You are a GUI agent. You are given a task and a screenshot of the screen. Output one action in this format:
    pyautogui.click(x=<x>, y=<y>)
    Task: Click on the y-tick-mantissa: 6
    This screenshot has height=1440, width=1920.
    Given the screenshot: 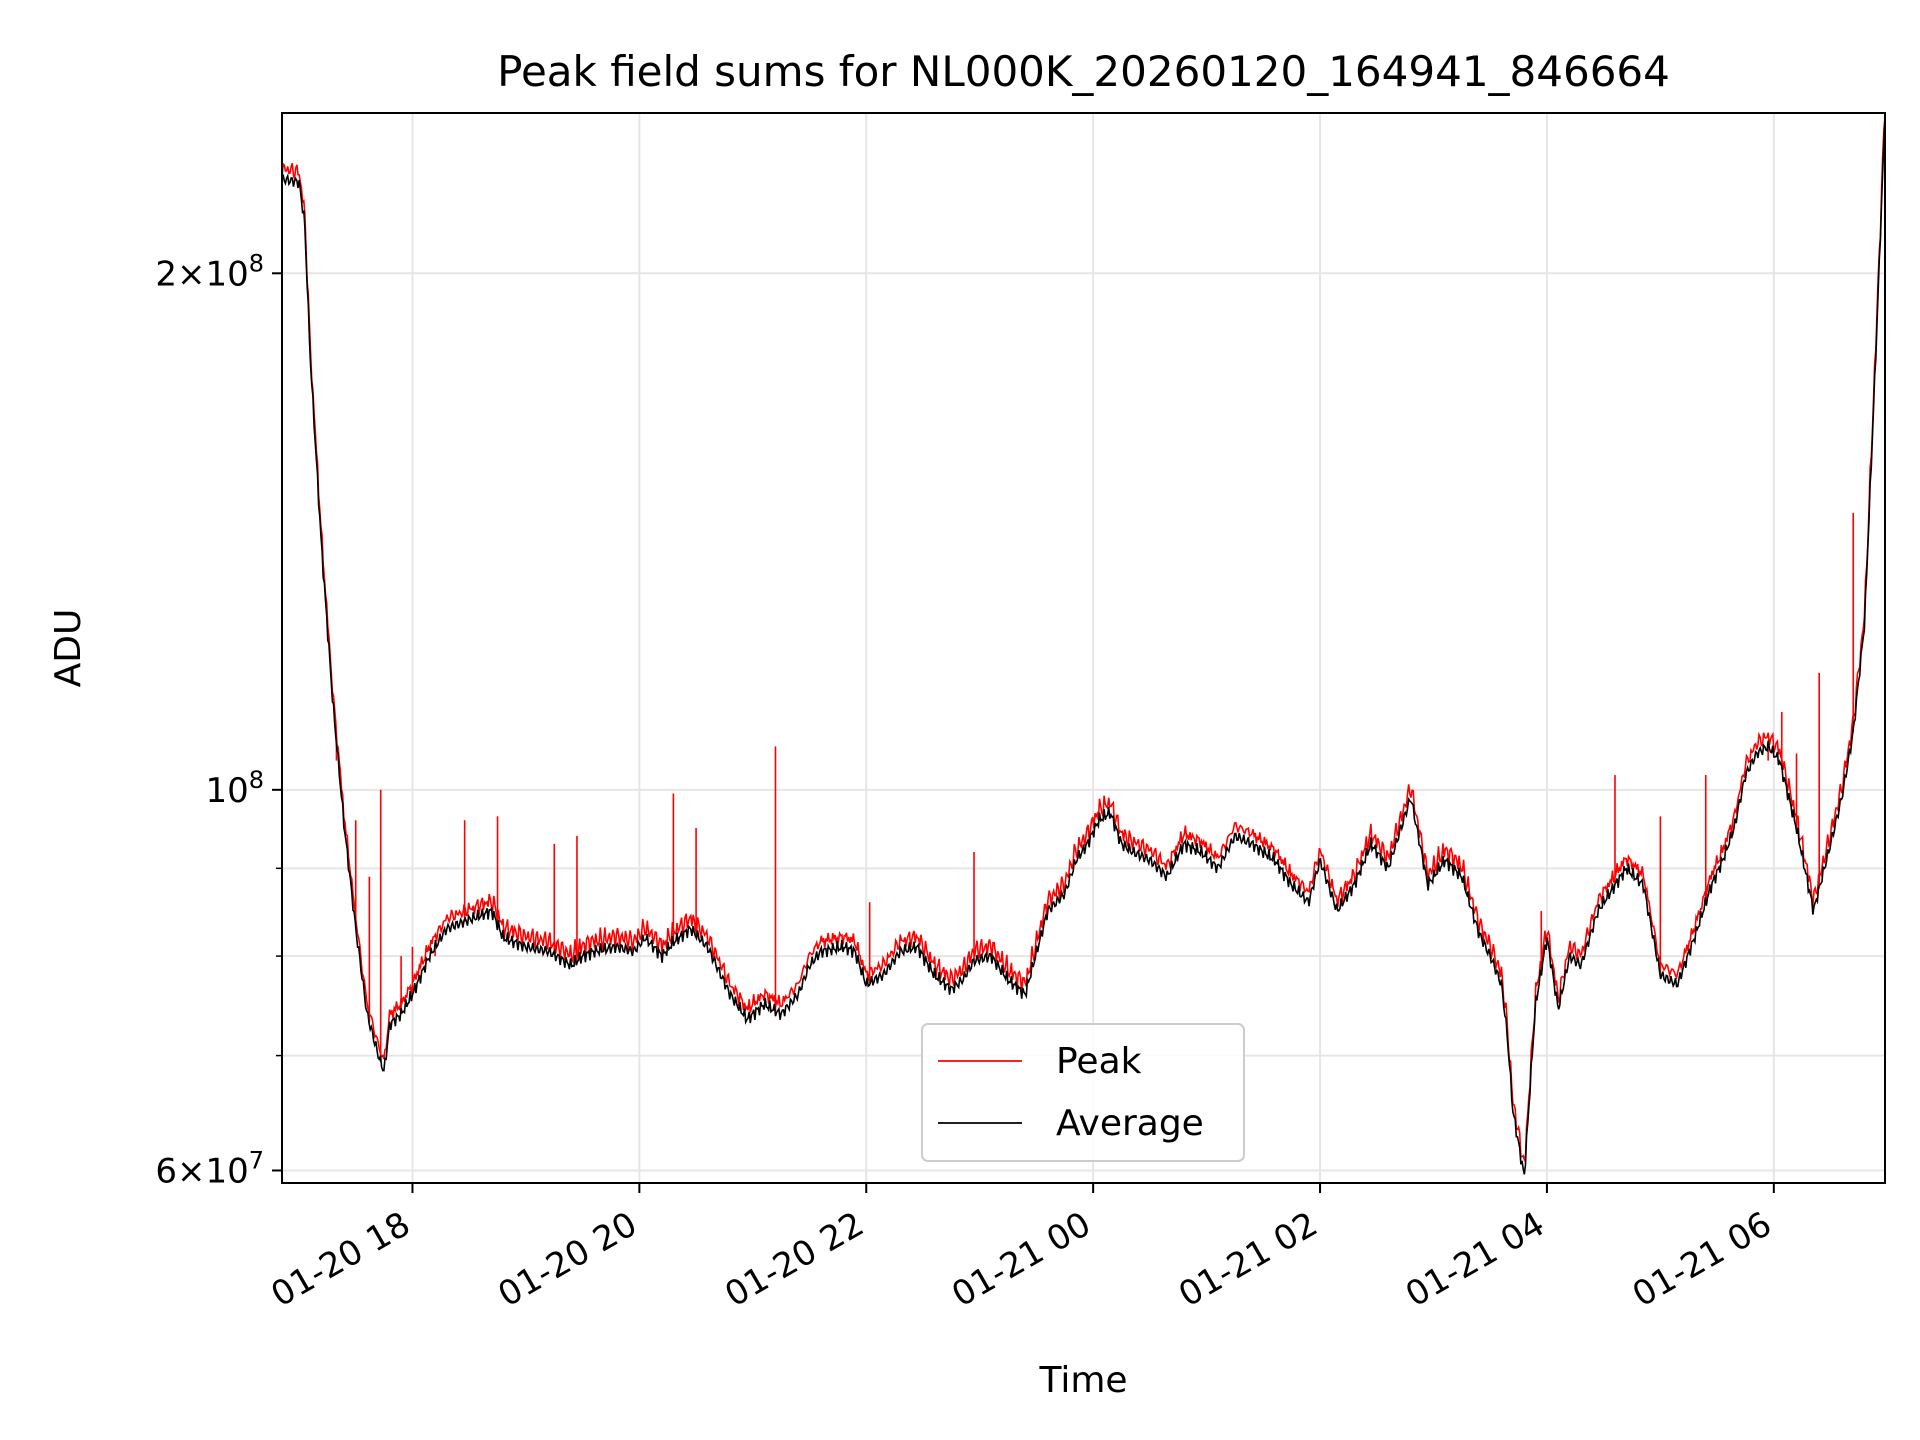 What is the action you would take?
    pyautogui.click(x=166, y=1171)
    